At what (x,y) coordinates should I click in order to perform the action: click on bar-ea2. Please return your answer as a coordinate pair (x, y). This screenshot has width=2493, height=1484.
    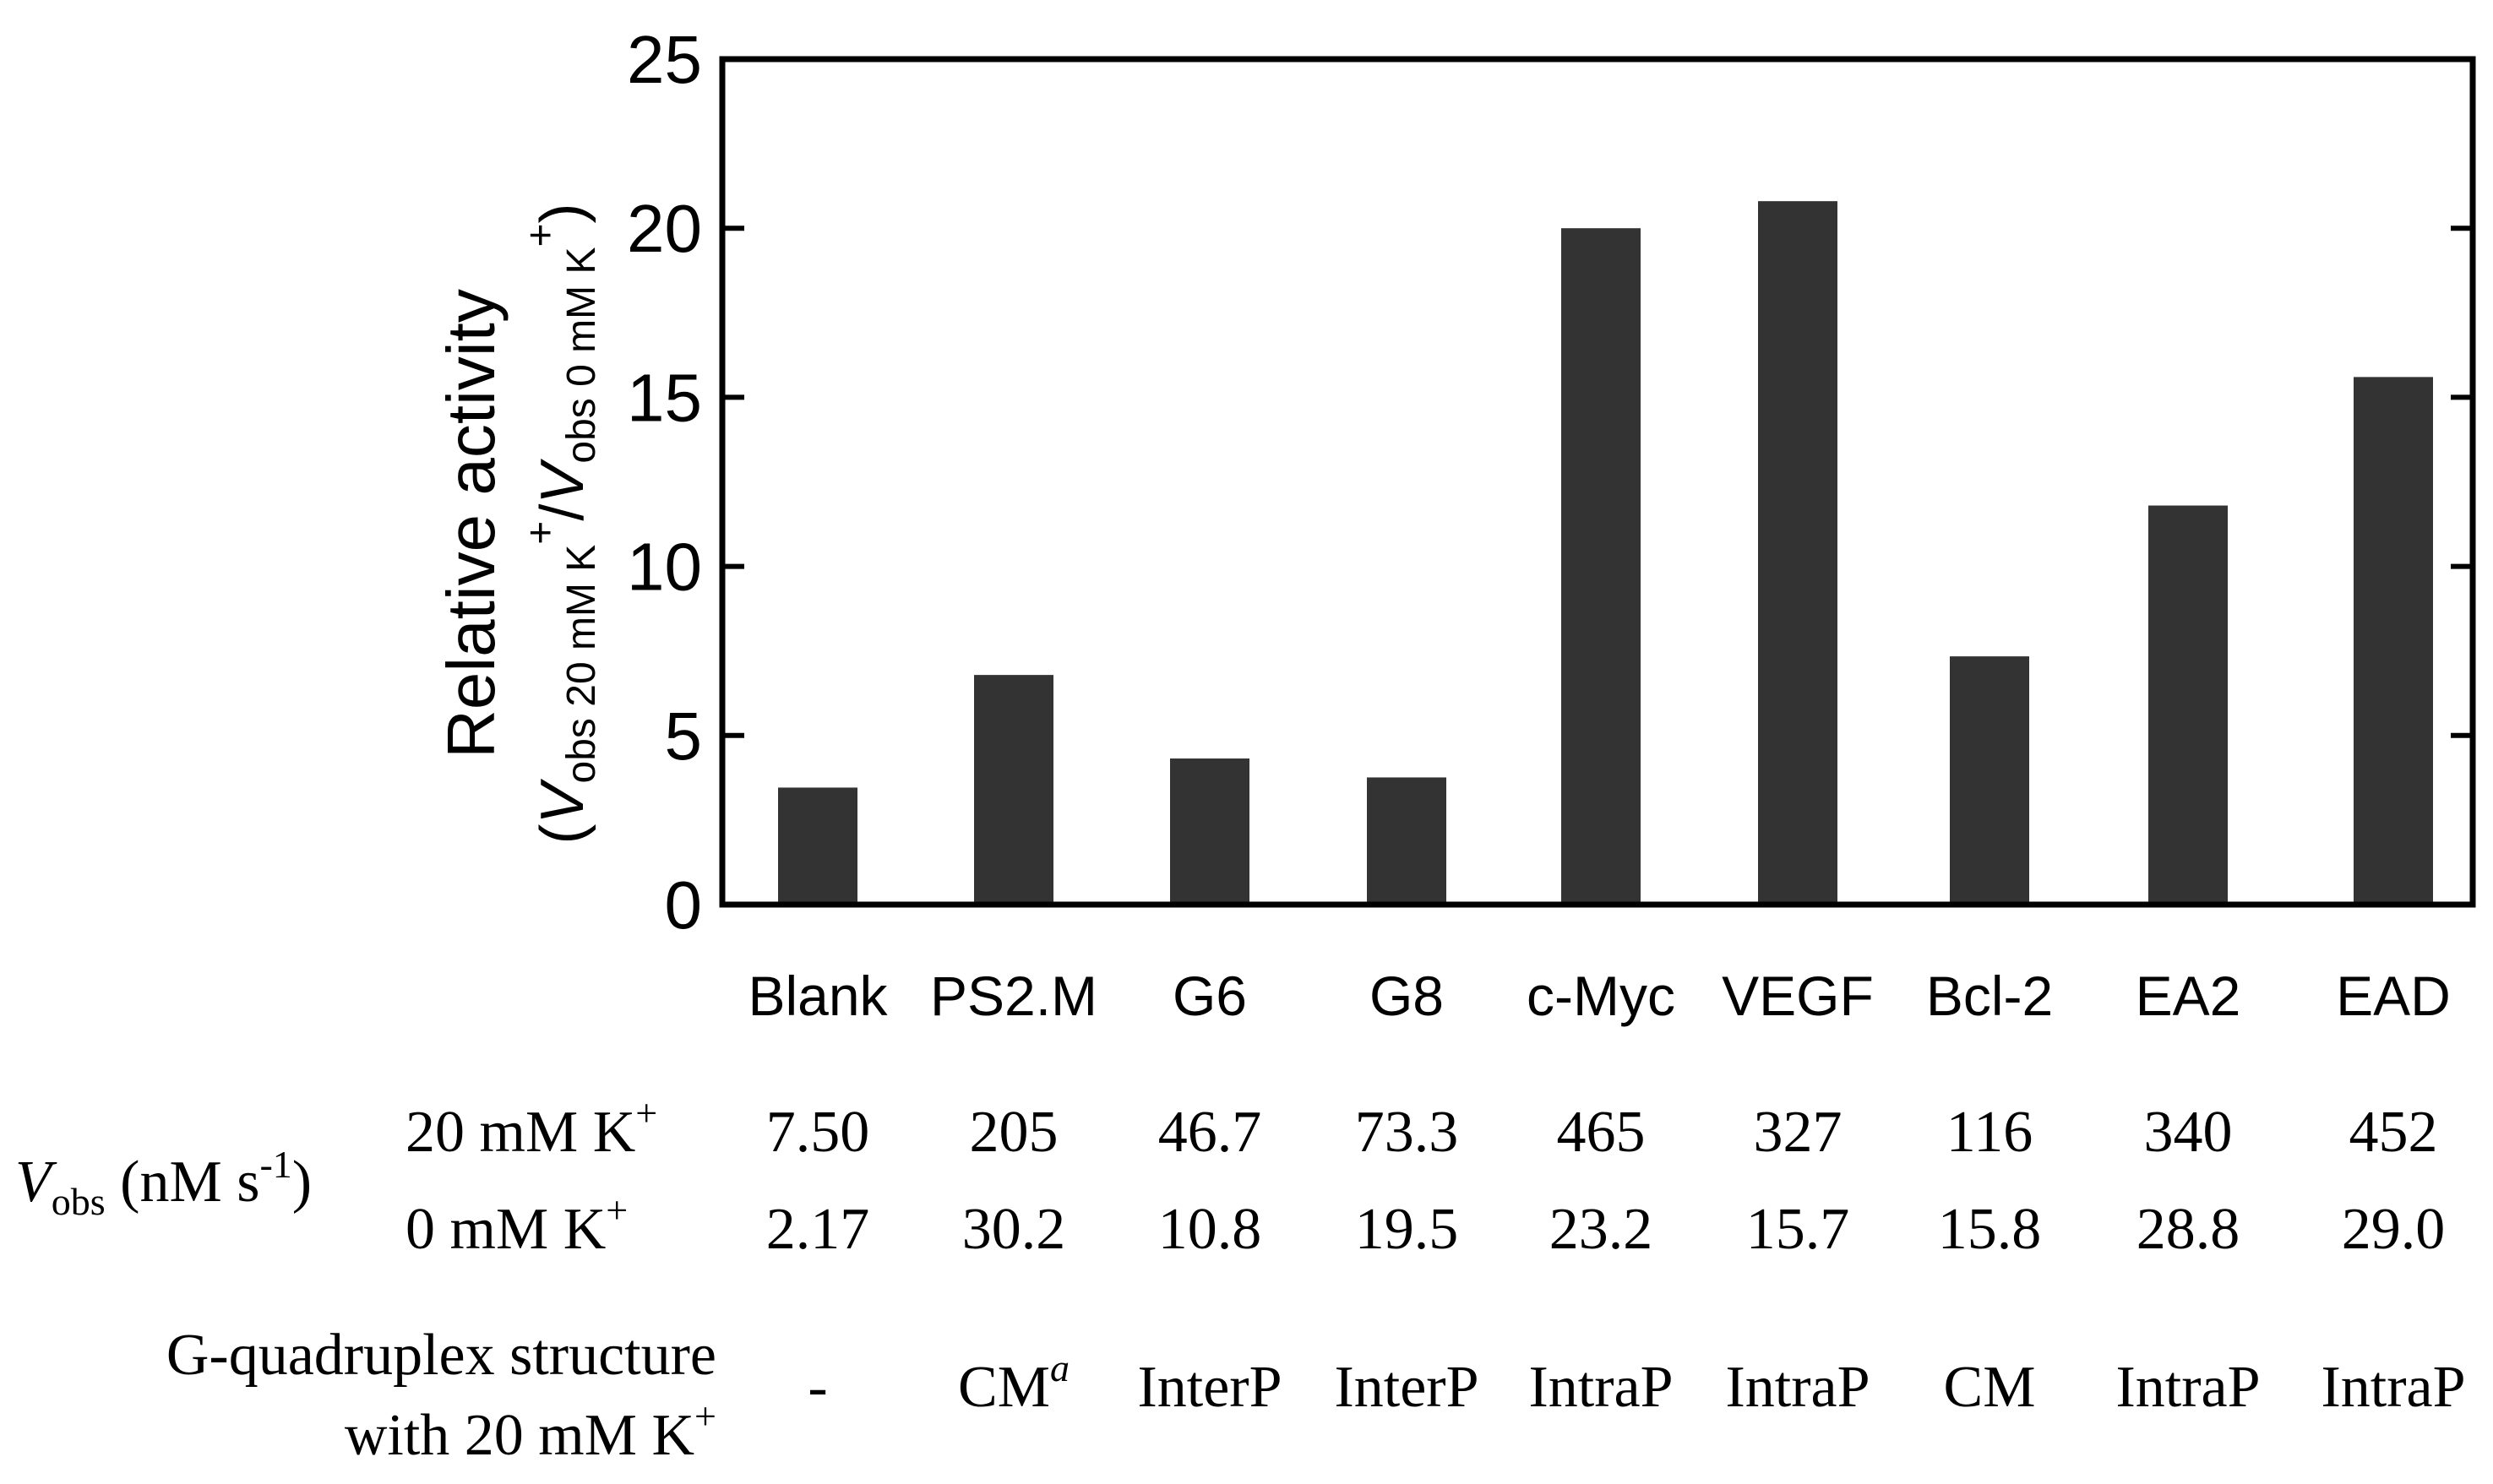
    Looking at the image, I should click on (2188, 705).